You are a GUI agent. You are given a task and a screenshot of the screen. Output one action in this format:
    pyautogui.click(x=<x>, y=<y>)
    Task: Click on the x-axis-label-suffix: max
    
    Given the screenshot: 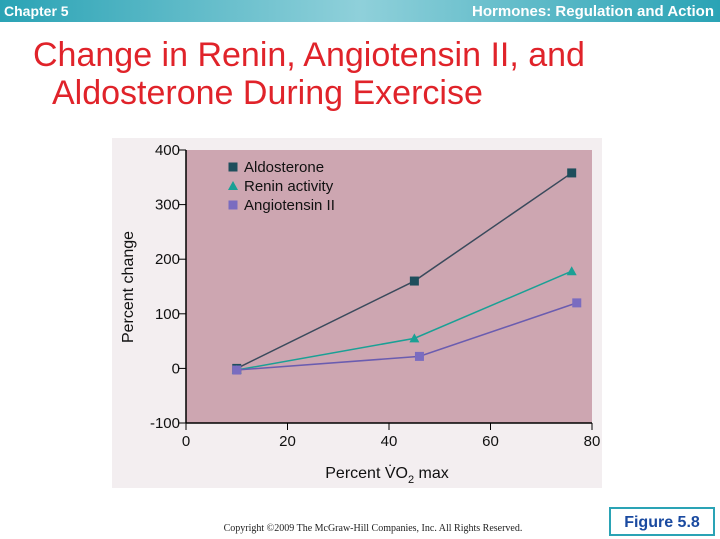 What is the action you would take?
    pyautogui.click(x=431, y=473)
    